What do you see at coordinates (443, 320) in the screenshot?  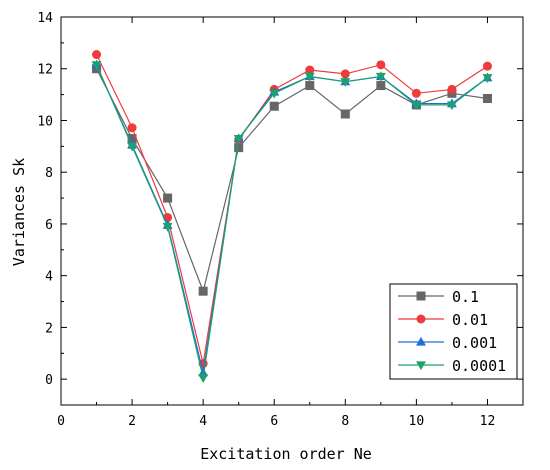 I see `legend-item: 0.01` at bounding box center [443, 320].